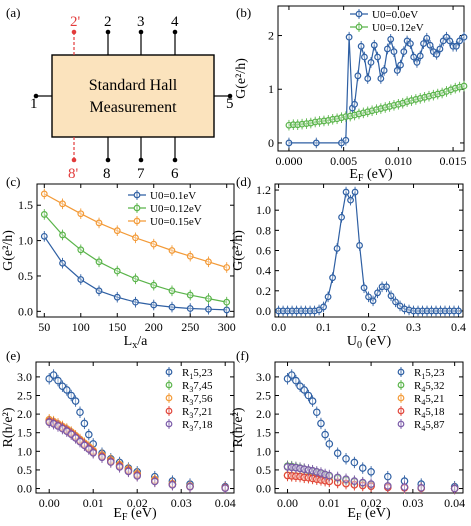 This screenshot has width=471, height=526. What do you see at coordinates (359, 517) in the screenshot?
I see `x-axis-label-sub: F` at bounding box center [359, 517].